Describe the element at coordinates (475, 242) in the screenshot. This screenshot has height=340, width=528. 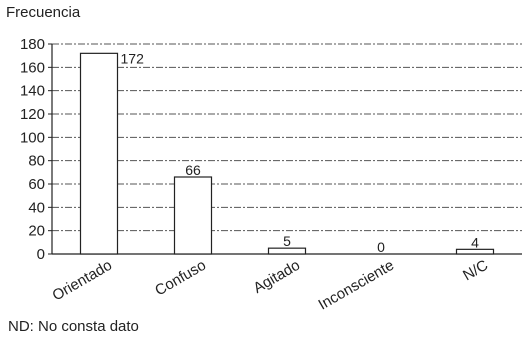
I see `data-label: 4` at that location.